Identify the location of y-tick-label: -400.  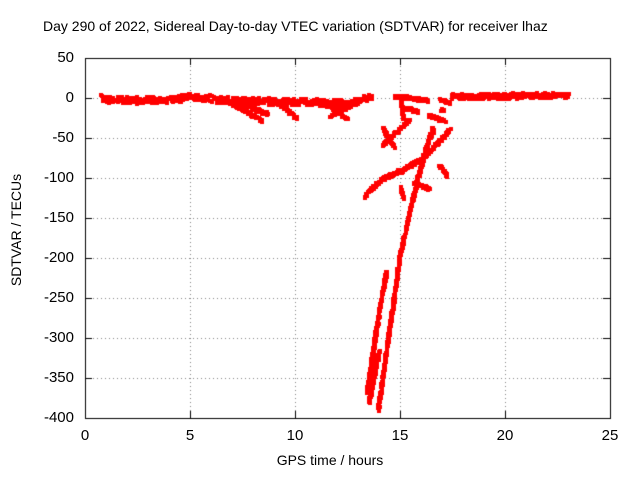
(58, 417).